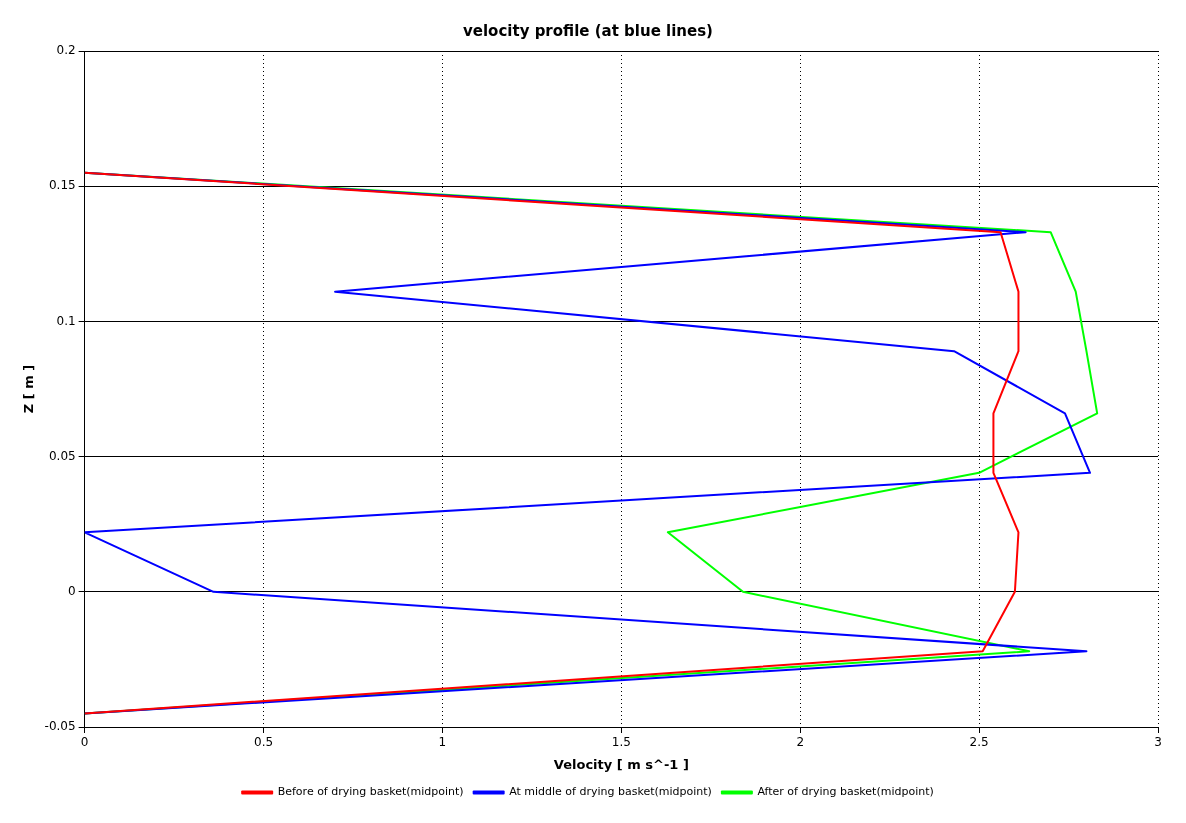  What do you see at coordinates (800, 742) in the screenshot?
I see `x-tick-label: 2` at bounding box center [800, 742].